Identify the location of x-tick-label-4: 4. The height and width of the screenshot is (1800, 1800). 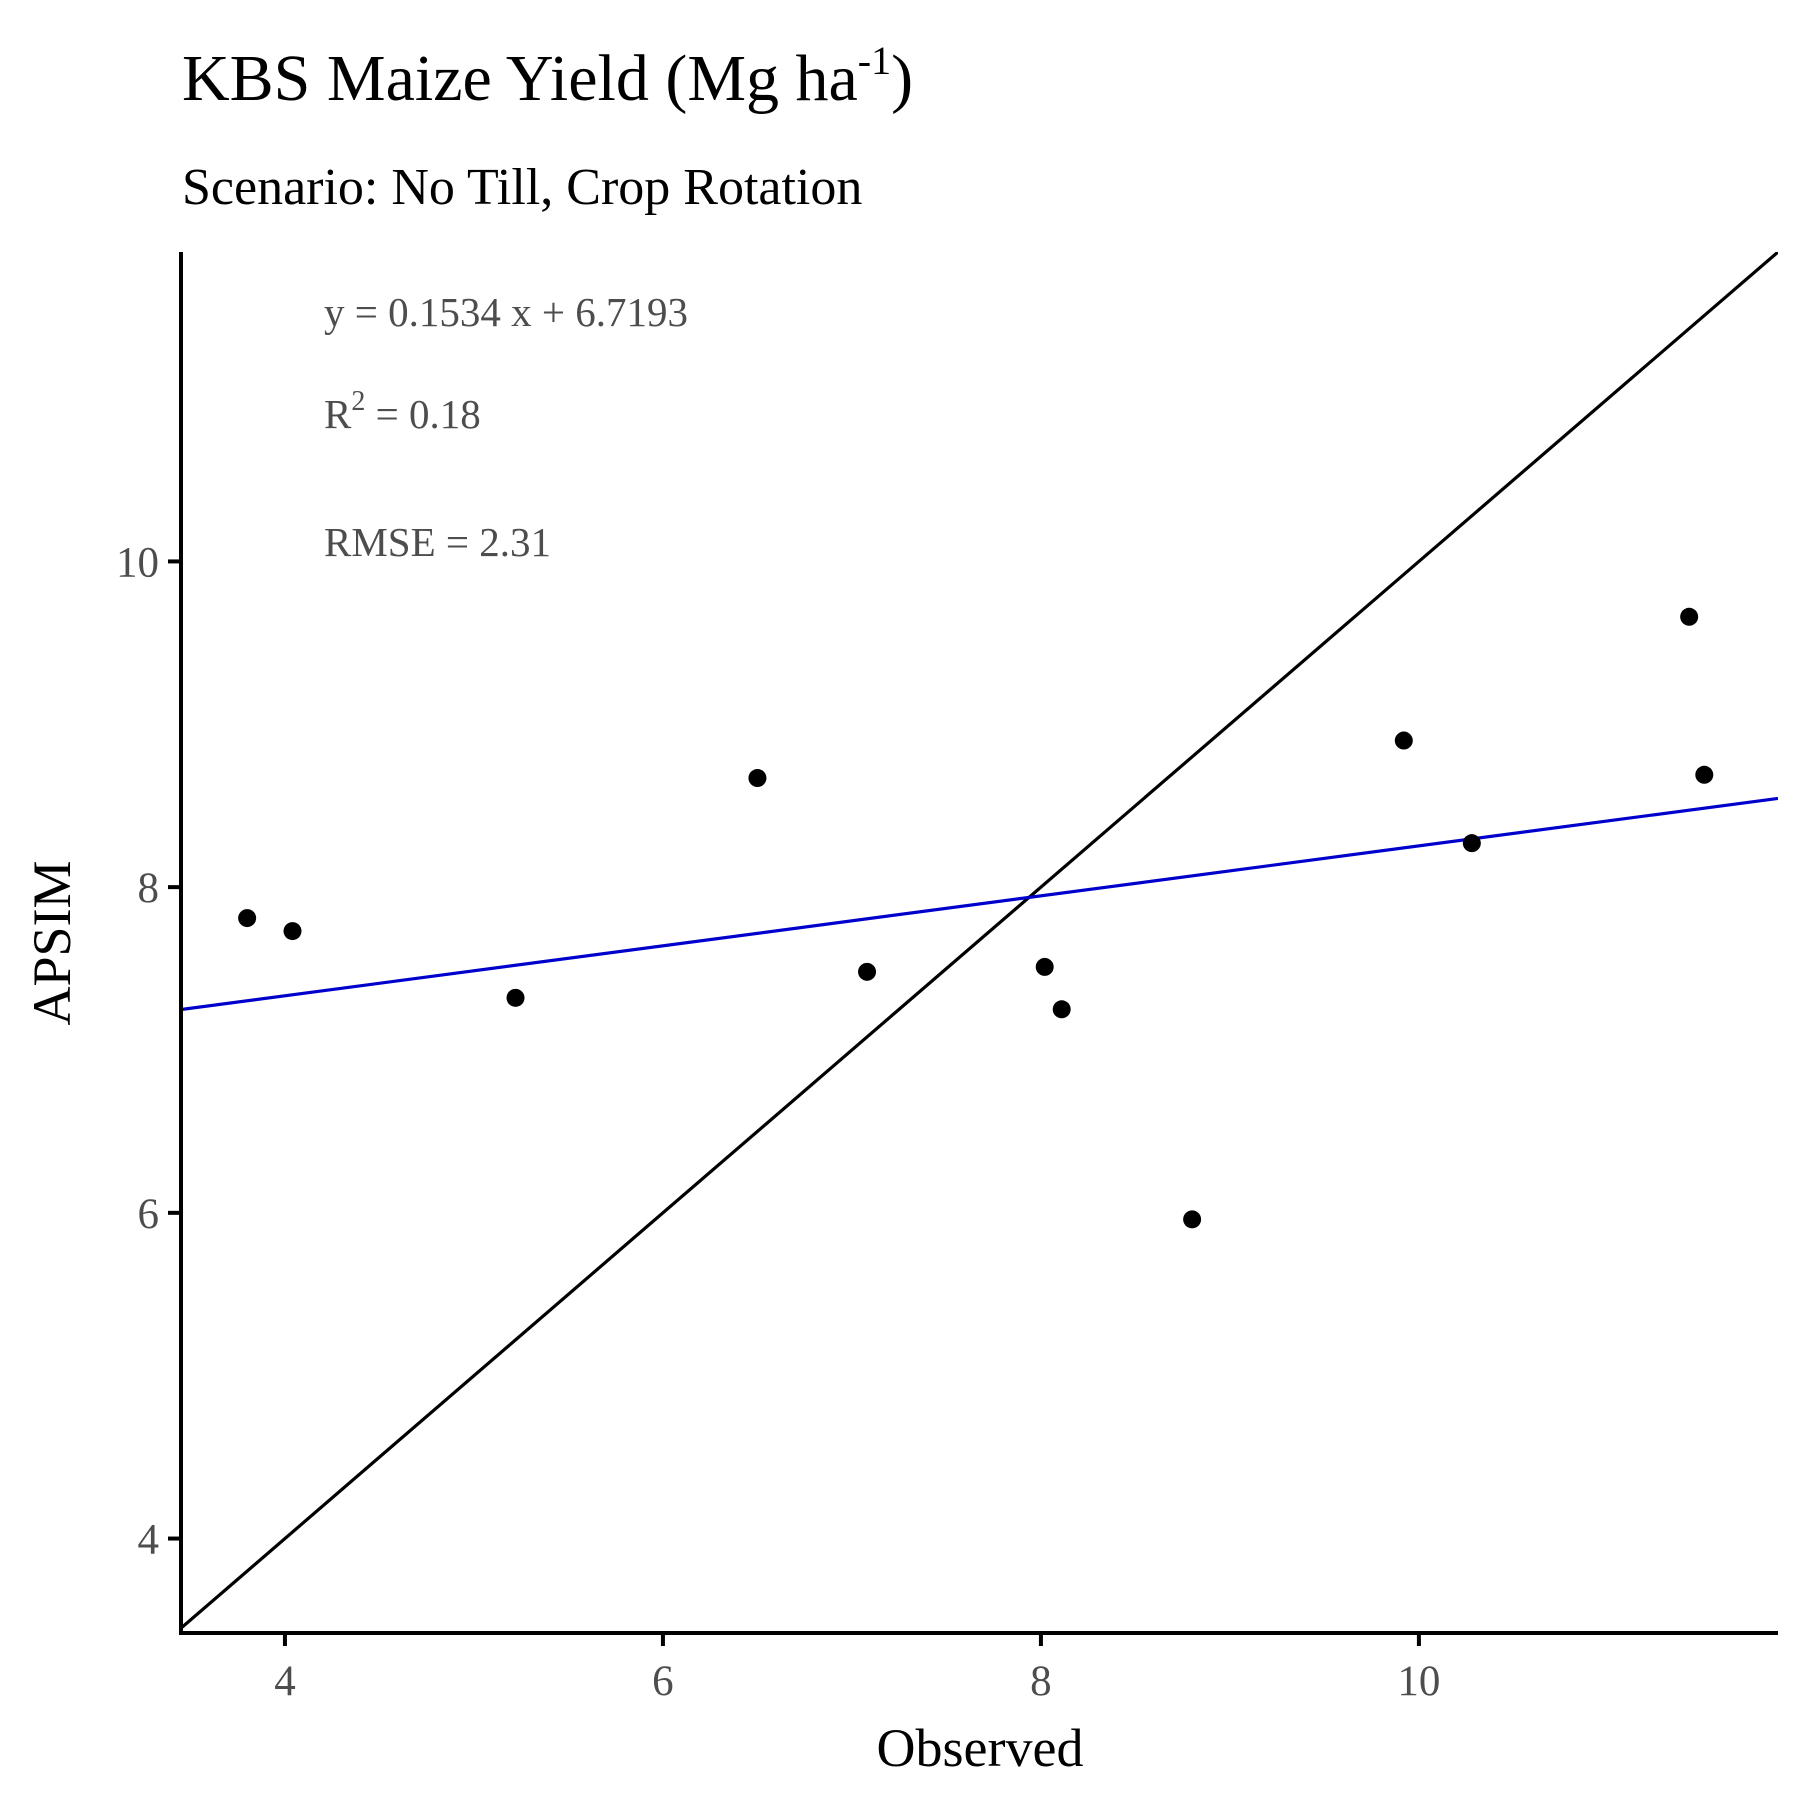
(285, 1681).